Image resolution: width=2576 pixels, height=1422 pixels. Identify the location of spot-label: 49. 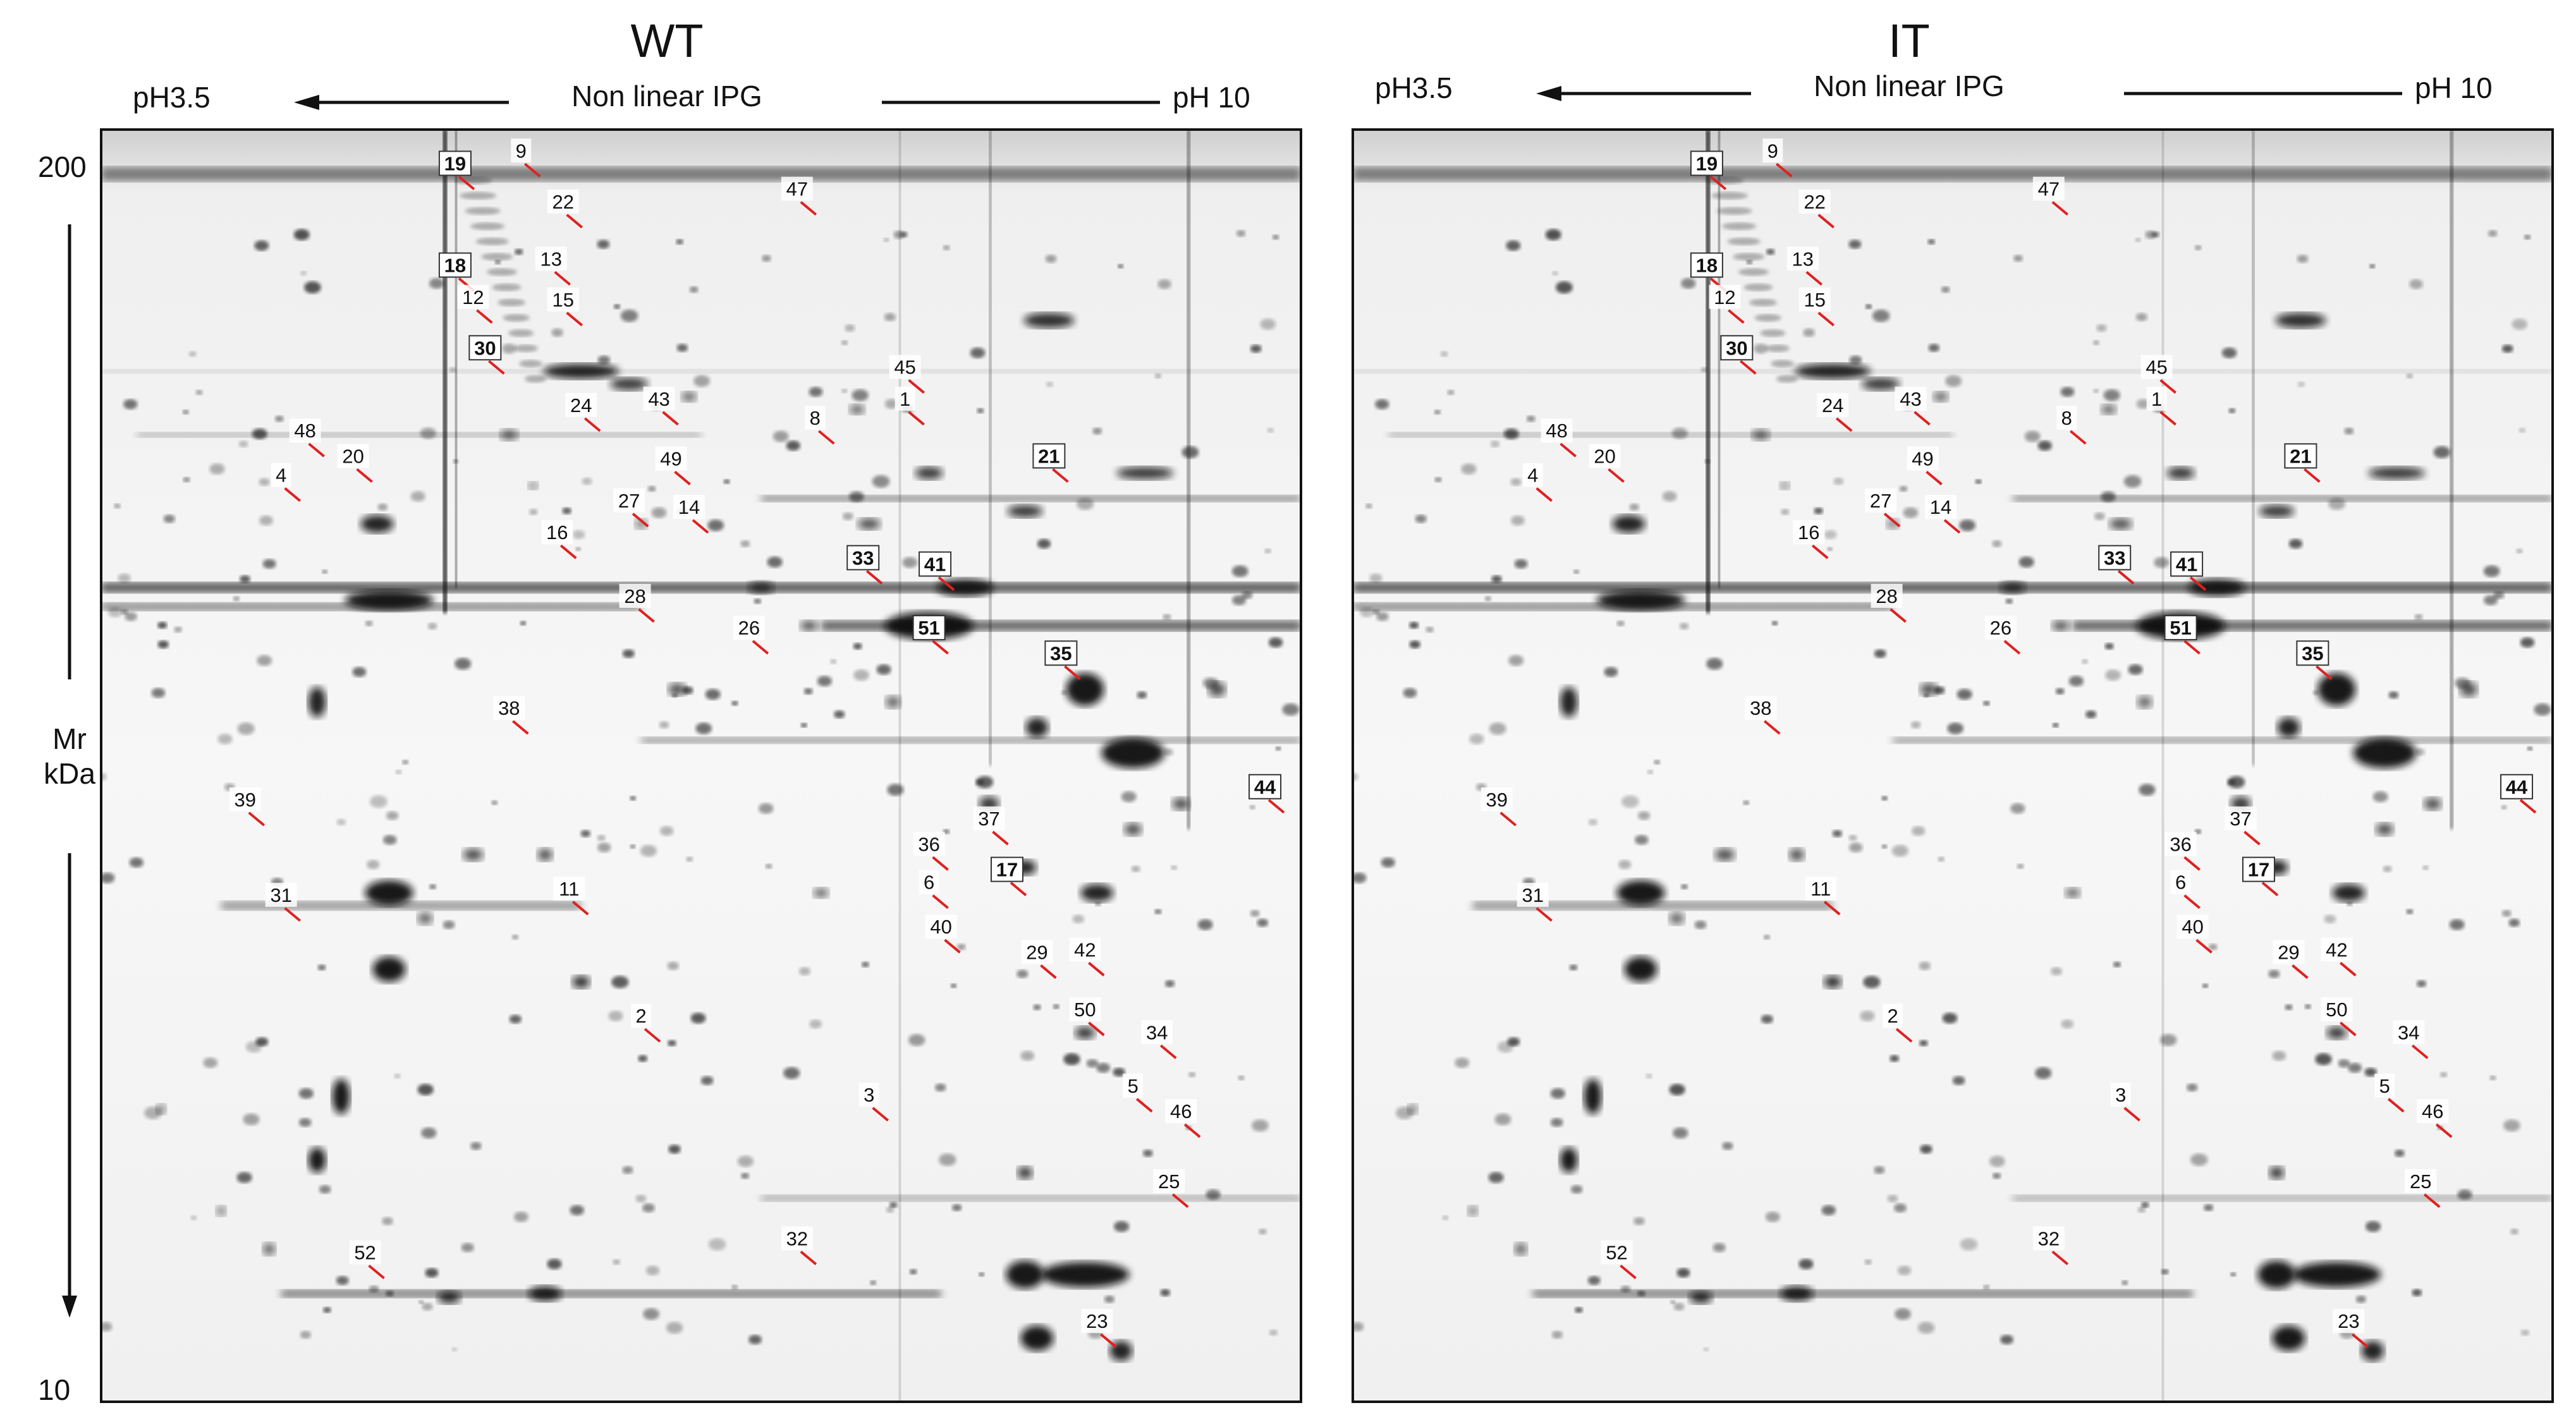
(1922, 459).